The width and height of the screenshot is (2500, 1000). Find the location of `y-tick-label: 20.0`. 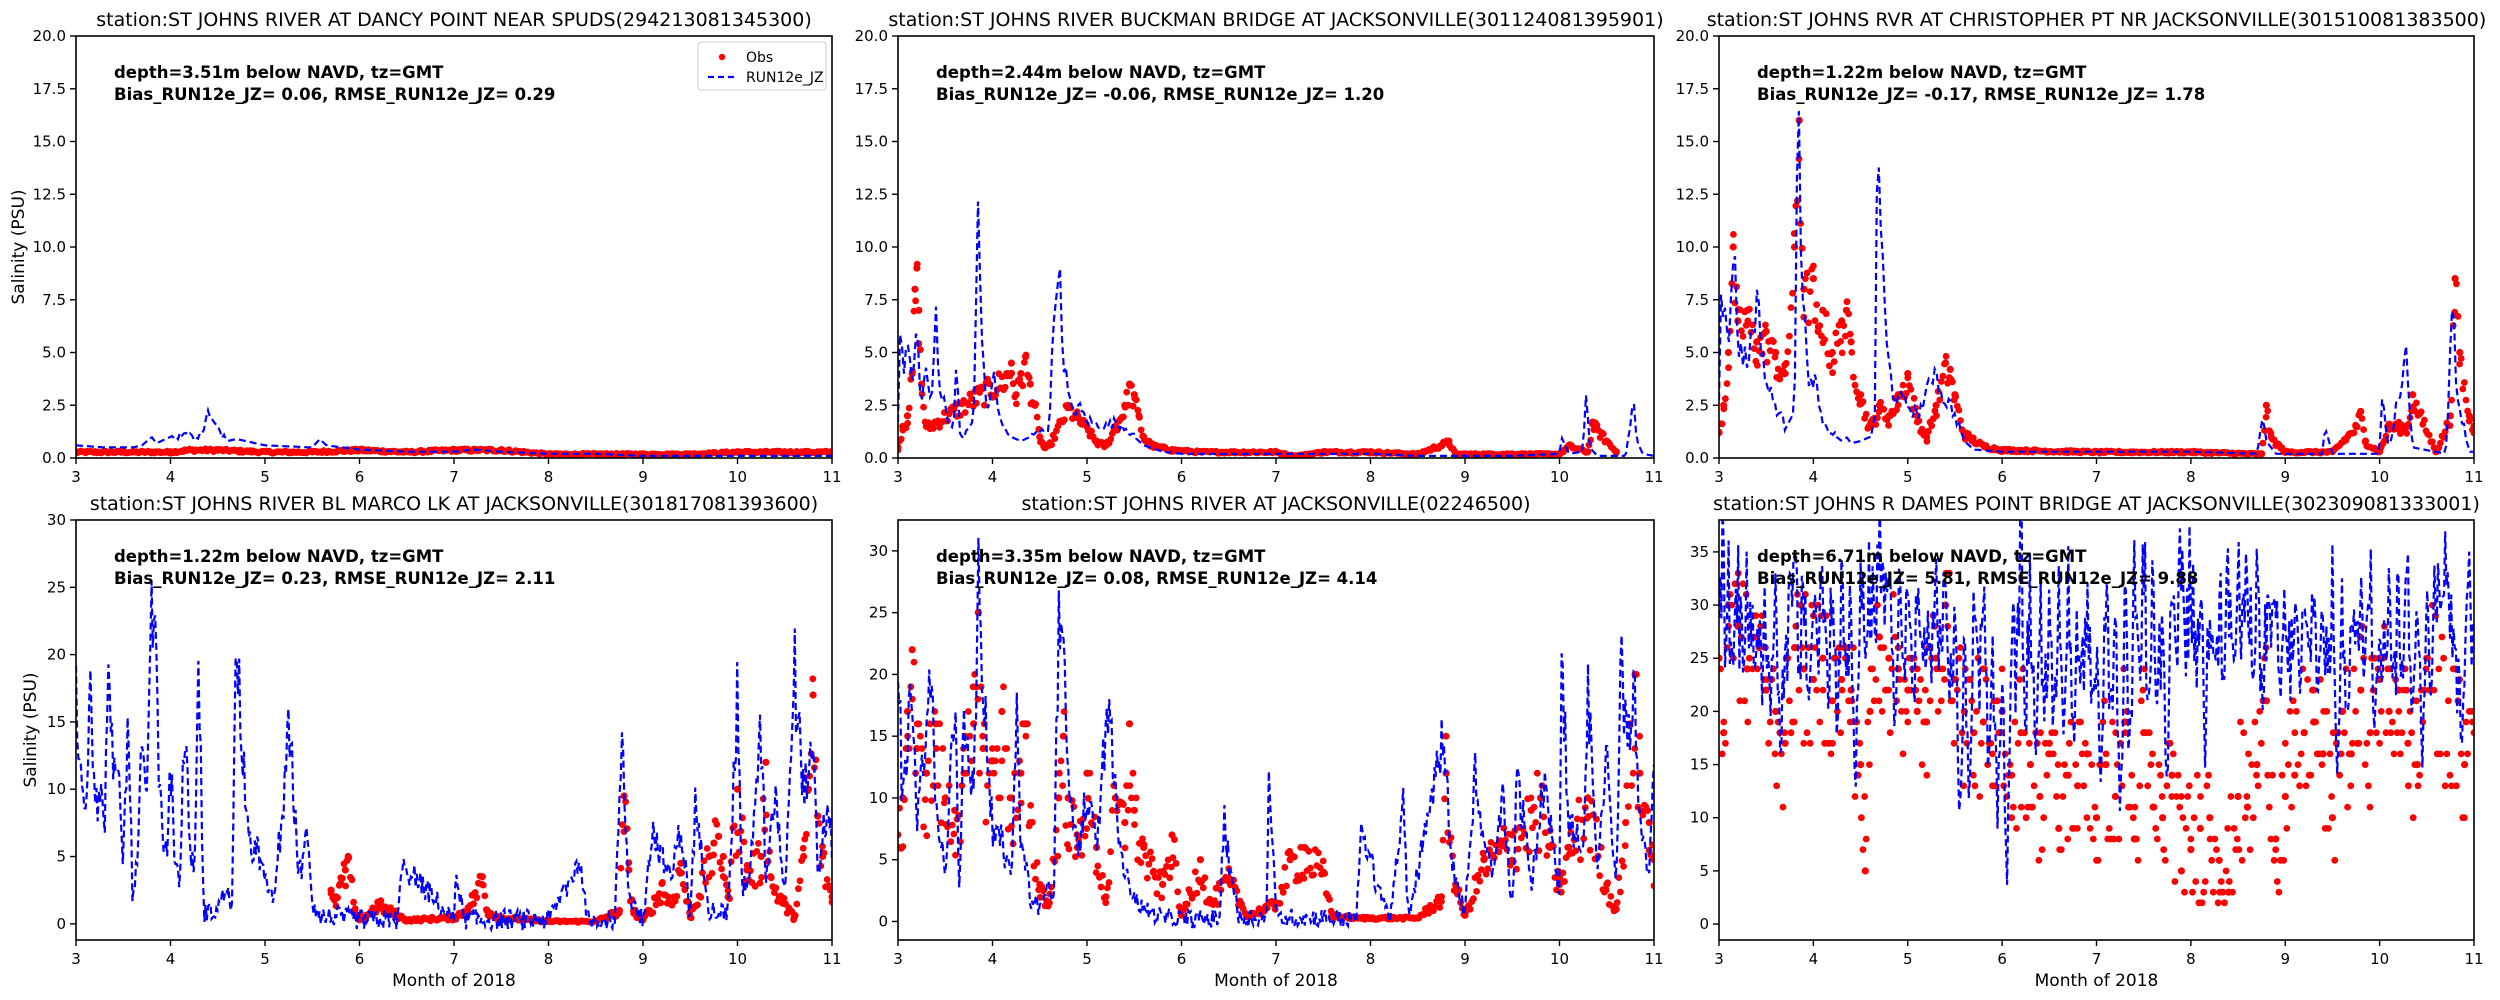

y-tick-label: 20.0 is located at coordinates (49, 36).